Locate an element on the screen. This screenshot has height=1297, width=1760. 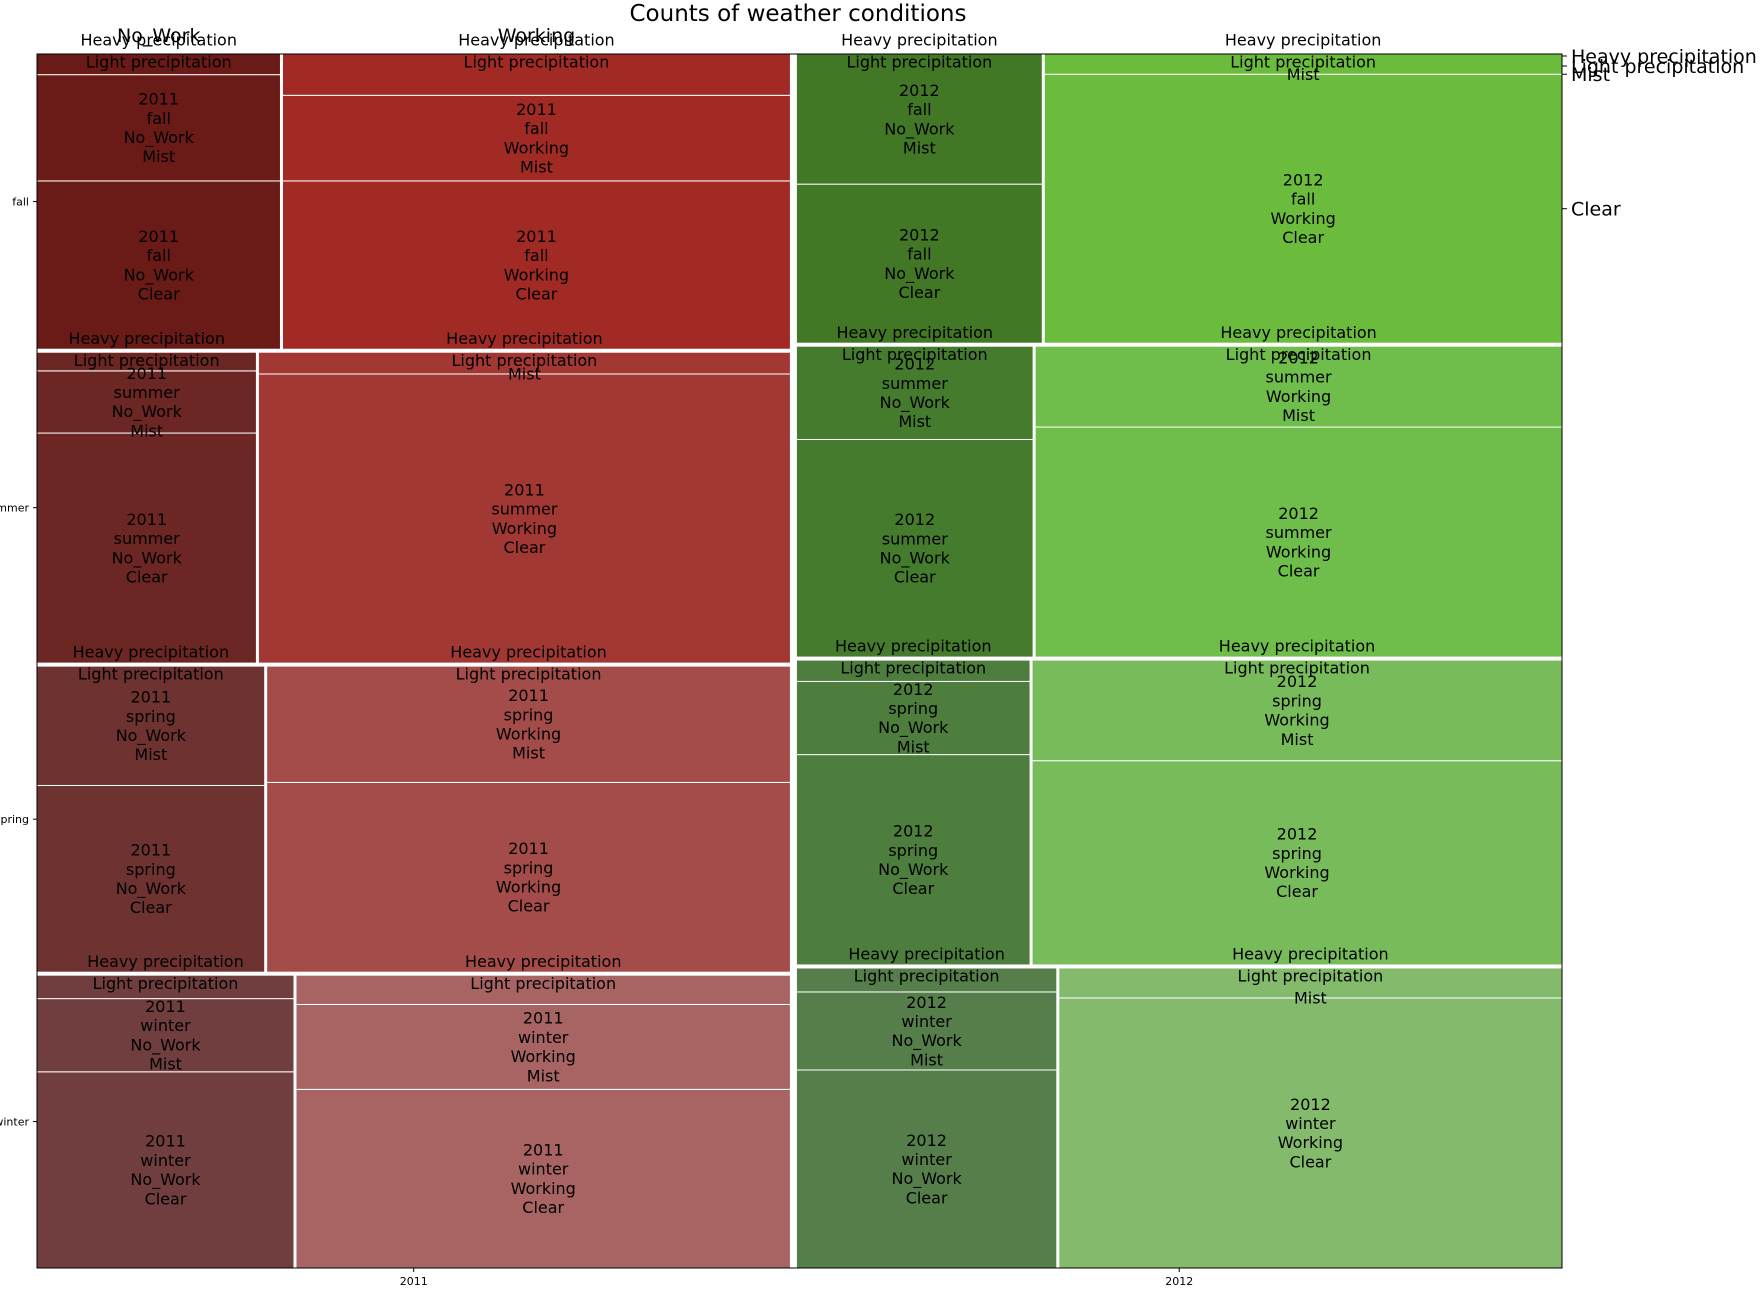
tile-label: 2012 spring No_Work Clear is located at coordinates (913, 860).